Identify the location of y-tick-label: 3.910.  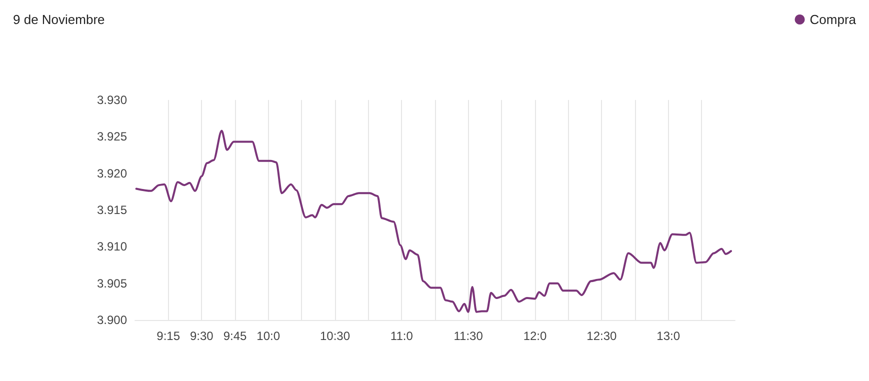
(112, 247).